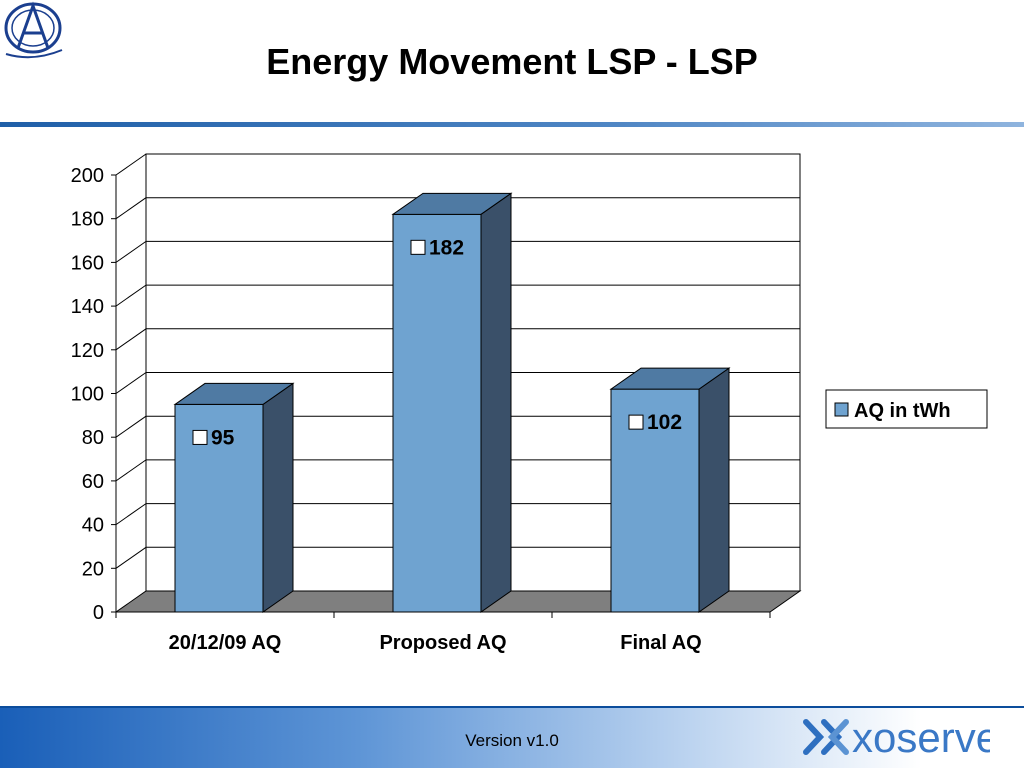 The width and height of the screenshot is (1024, 768). I want to click on y-tick-label: 120, so click(87, 351).